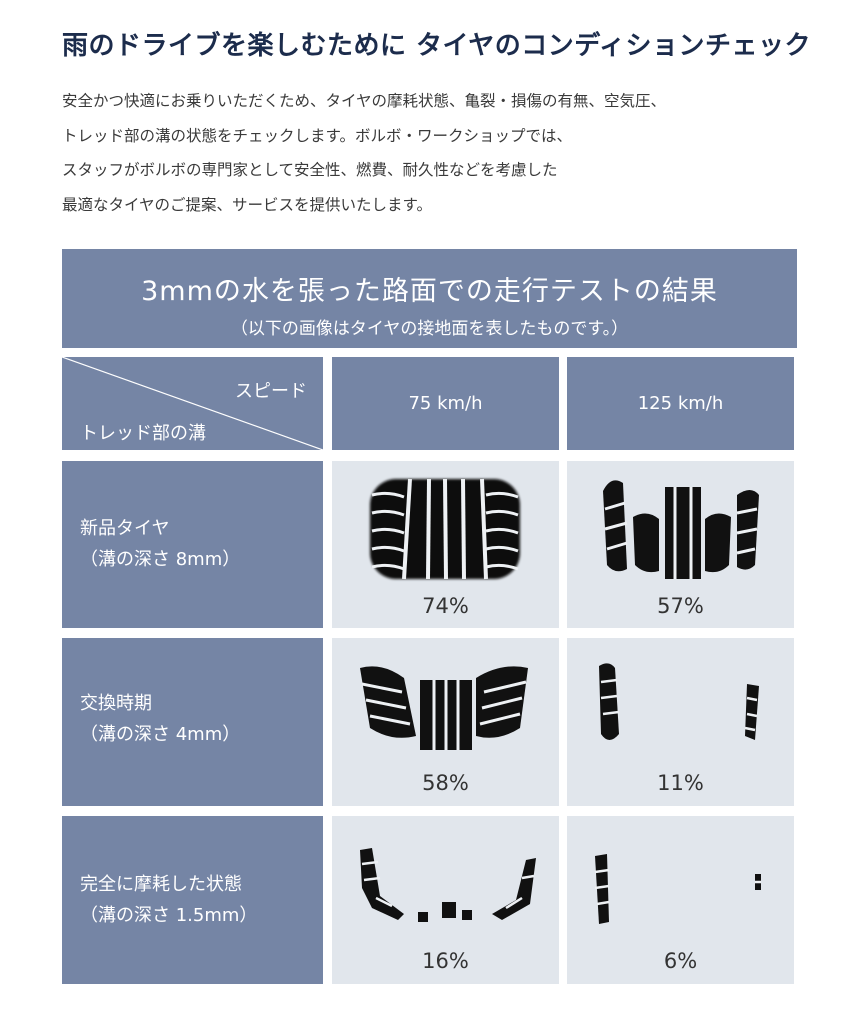 The width and height of the screenshot is (858, 1024). I want to click on intro-line: スタッフがボルボの専門家として安全性、燃費、耐久性などを考慮した, so click(310, 170).